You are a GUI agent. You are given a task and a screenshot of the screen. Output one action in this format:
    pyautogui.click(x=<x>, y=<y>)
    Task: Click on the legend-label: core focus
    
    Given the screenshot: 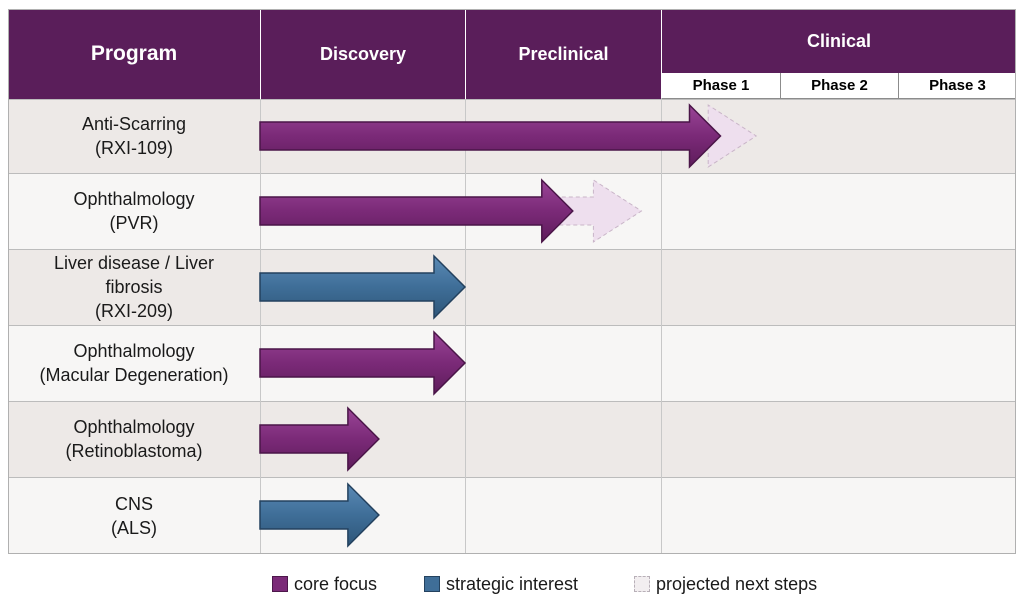 What is the action you would take?
    pyautogui.click(x=336, y=583)
    